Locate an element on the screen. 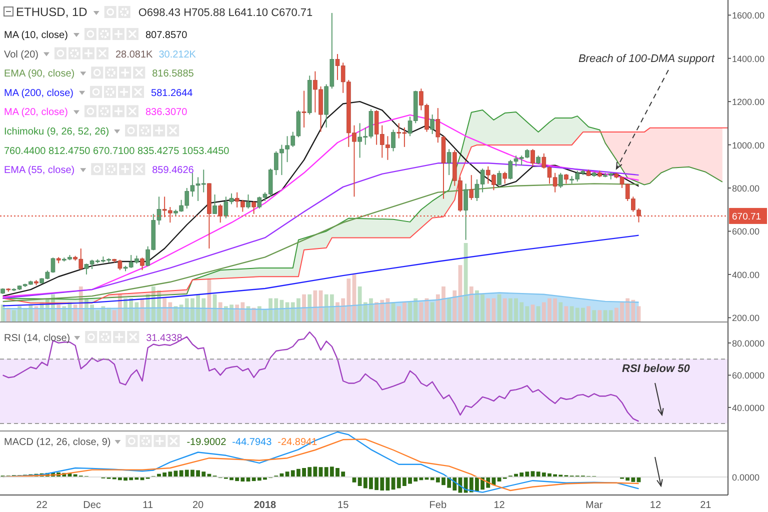  y-tick-label: 80.0000 is located at coordinates (748, 343).